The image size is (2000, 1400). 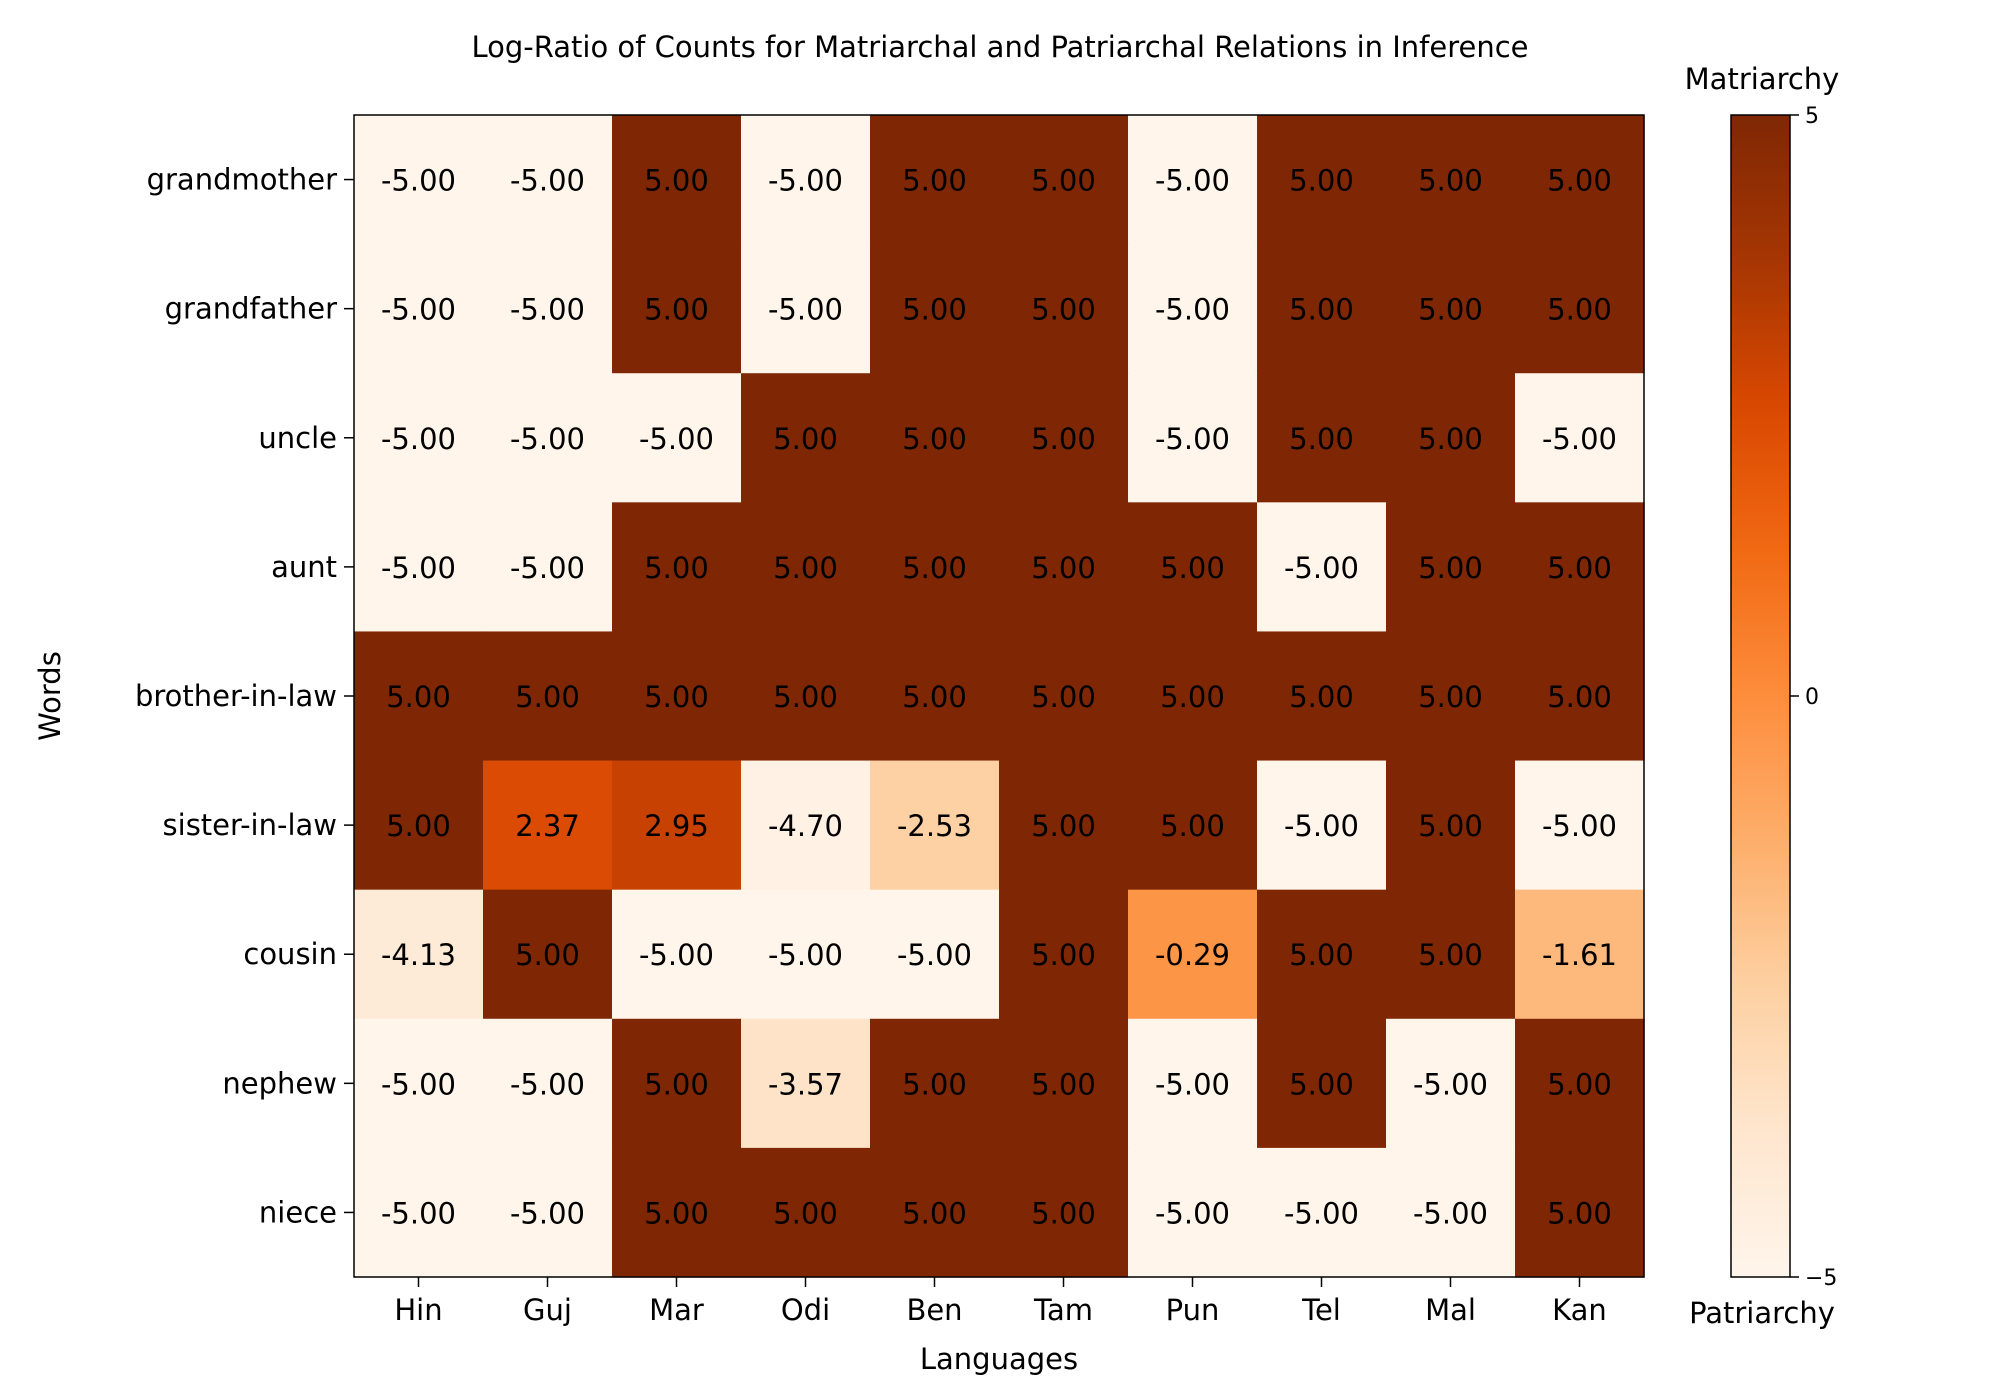 I want to click on x-tick-label: Mal, so click(x=1450, y=1310).